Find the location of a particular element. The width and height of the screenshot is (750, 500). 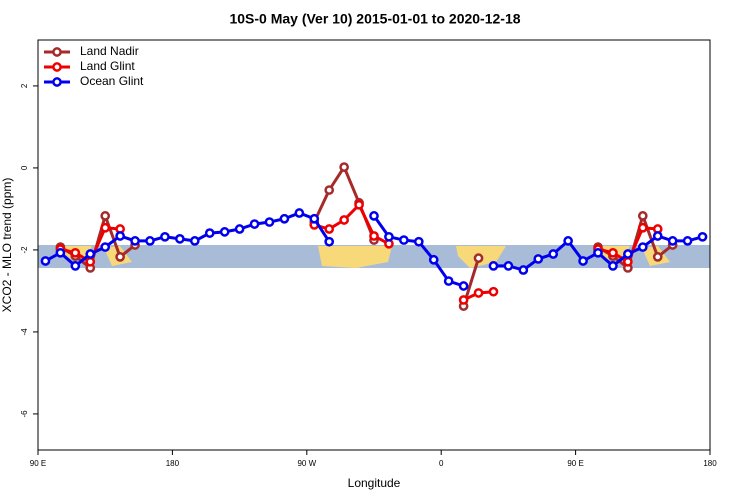

y-tick-label: -2 is located at coordinates (24, 250).